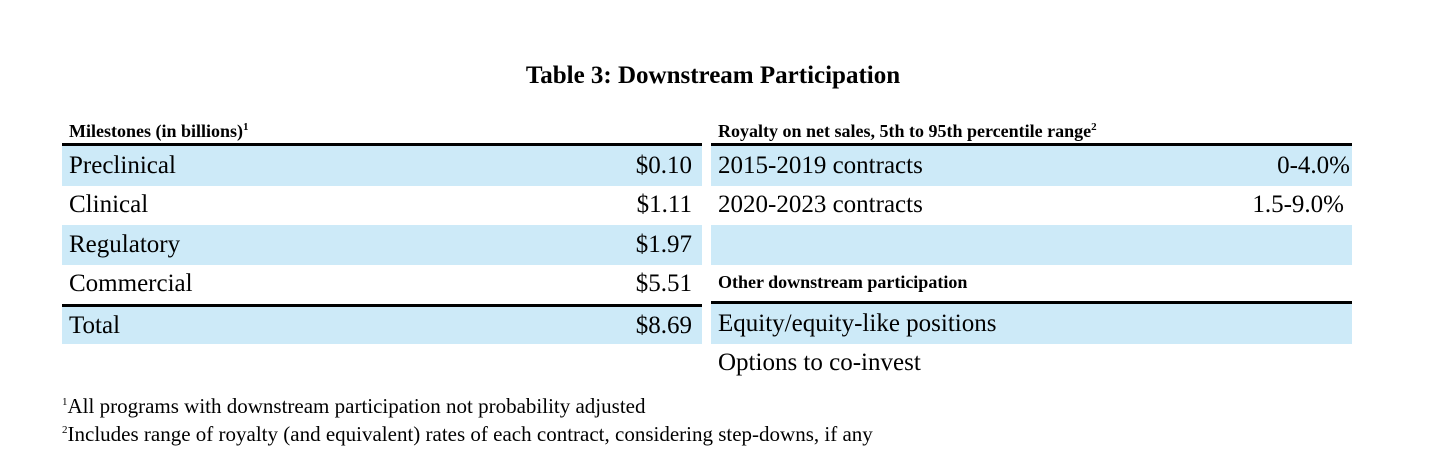 Image resolution: width=1456 pixels, height=465 pixels. Describe the element at coordinates (713, 75) in the screenshot. I see `table-title: Table 3: Downstream Participation` at that location.